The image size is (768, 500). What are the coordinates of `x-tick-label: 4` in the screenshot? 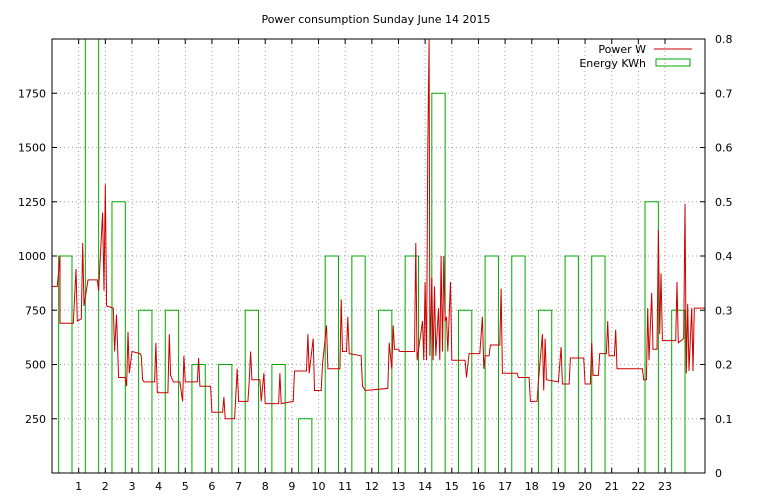 It's located at (158, 486).